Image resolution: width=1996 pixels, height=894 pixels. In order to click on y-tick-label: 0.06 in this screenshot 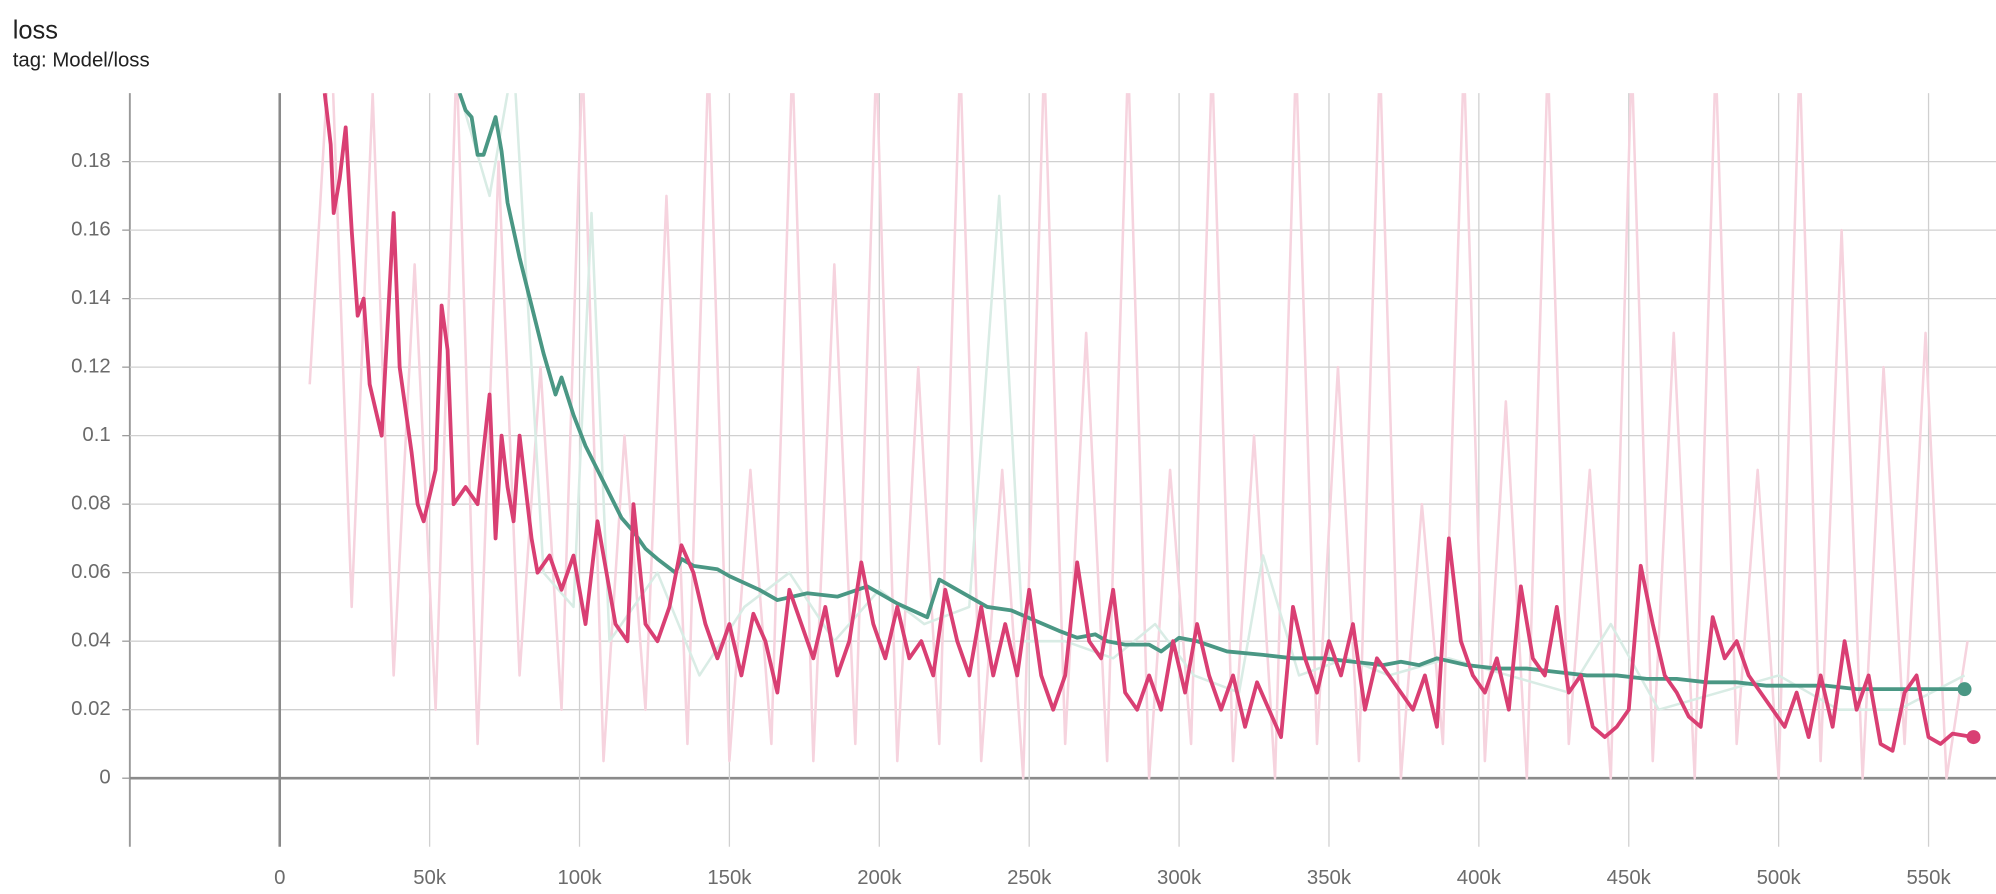, I will do `click(91, 572)`.